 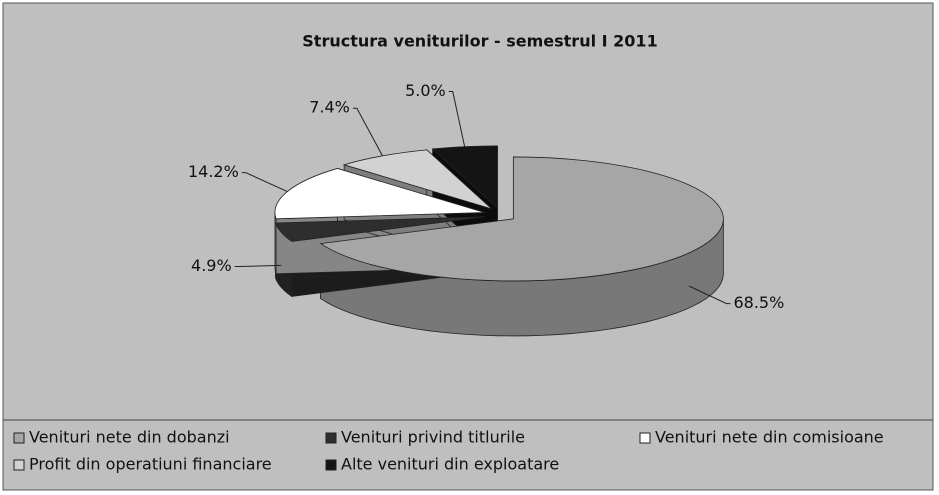 I want to click on legend-label: Venituri nete din dobanzi, so click(x=129, y=437).